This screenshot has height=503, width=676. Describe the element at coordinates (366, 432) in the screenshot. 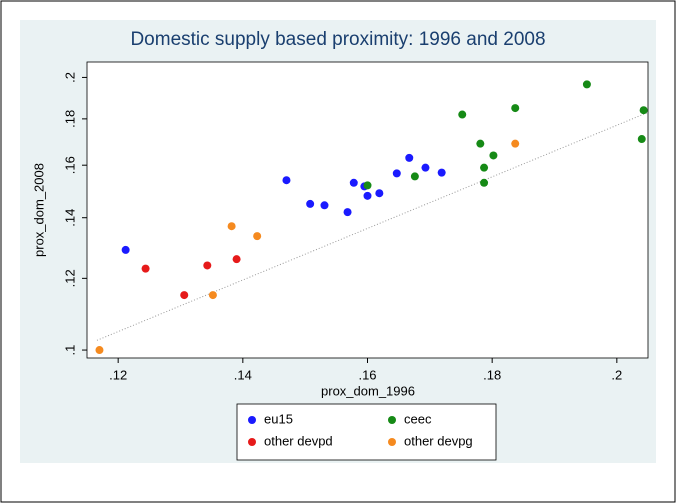

I see `legend` at that location.